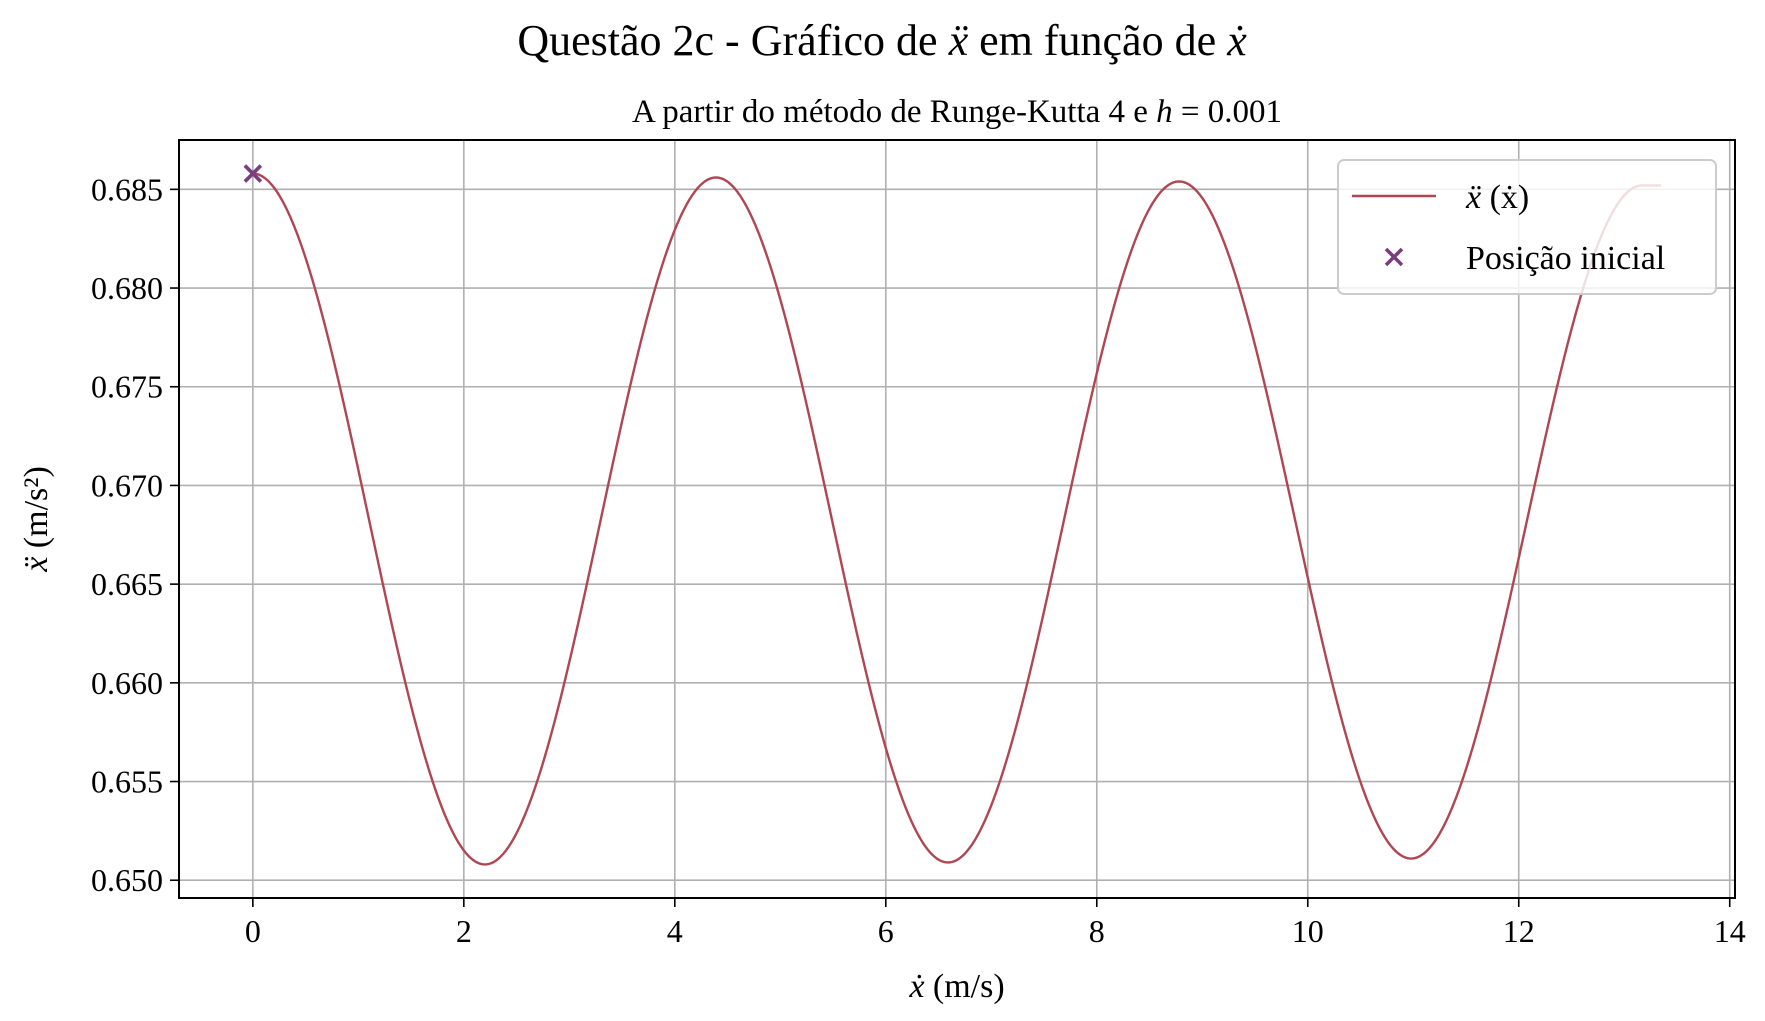 The width and height of the screenshot is (1765, 1021). Describe the element at coordinates (127, 584) in the screenshot. I see `y-tick-label: 0.665` at that location.